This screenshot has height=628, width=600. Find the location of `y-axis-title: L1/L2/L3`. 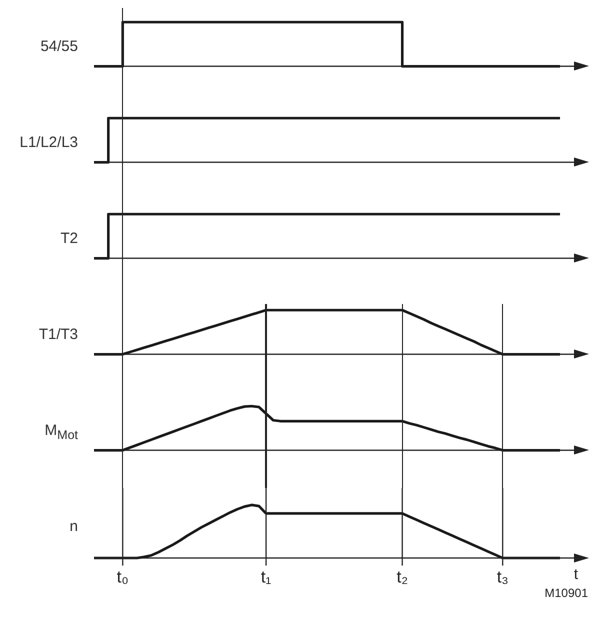

y-axis-title: L1/L2/L3 is located at coordinates (49, 142).